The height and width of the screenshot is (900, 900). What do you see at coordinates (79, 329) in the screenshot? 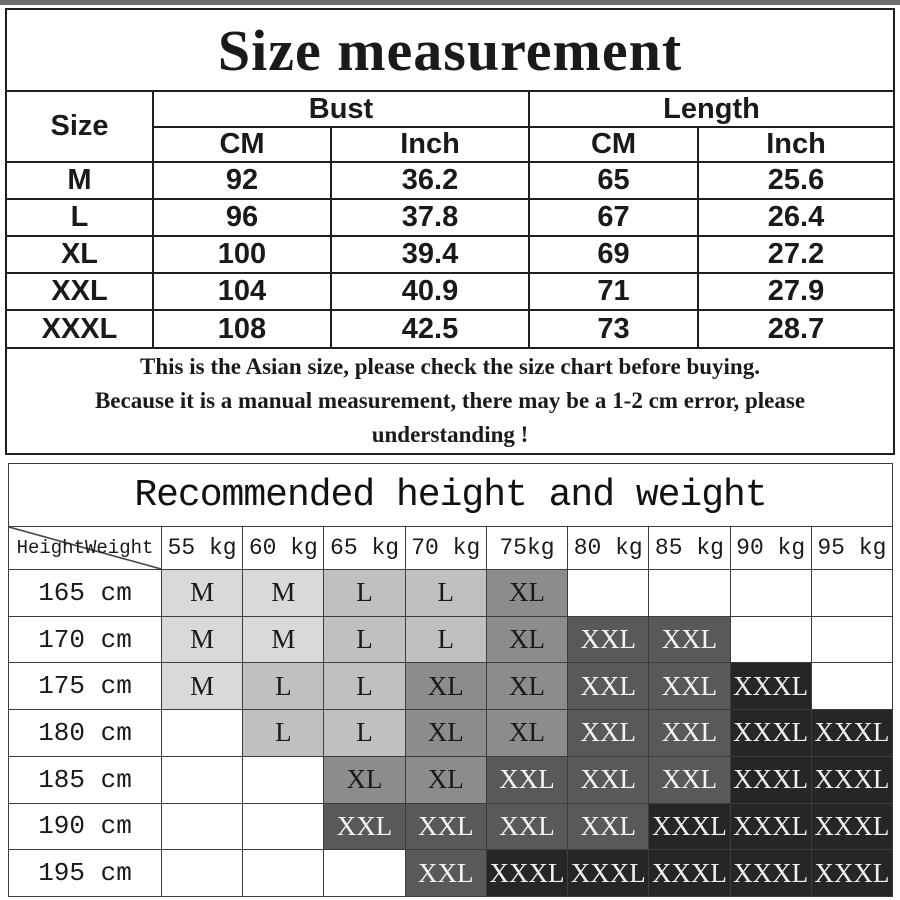
I see `size-row-label: XXXL` at bounding box center [79, 329].